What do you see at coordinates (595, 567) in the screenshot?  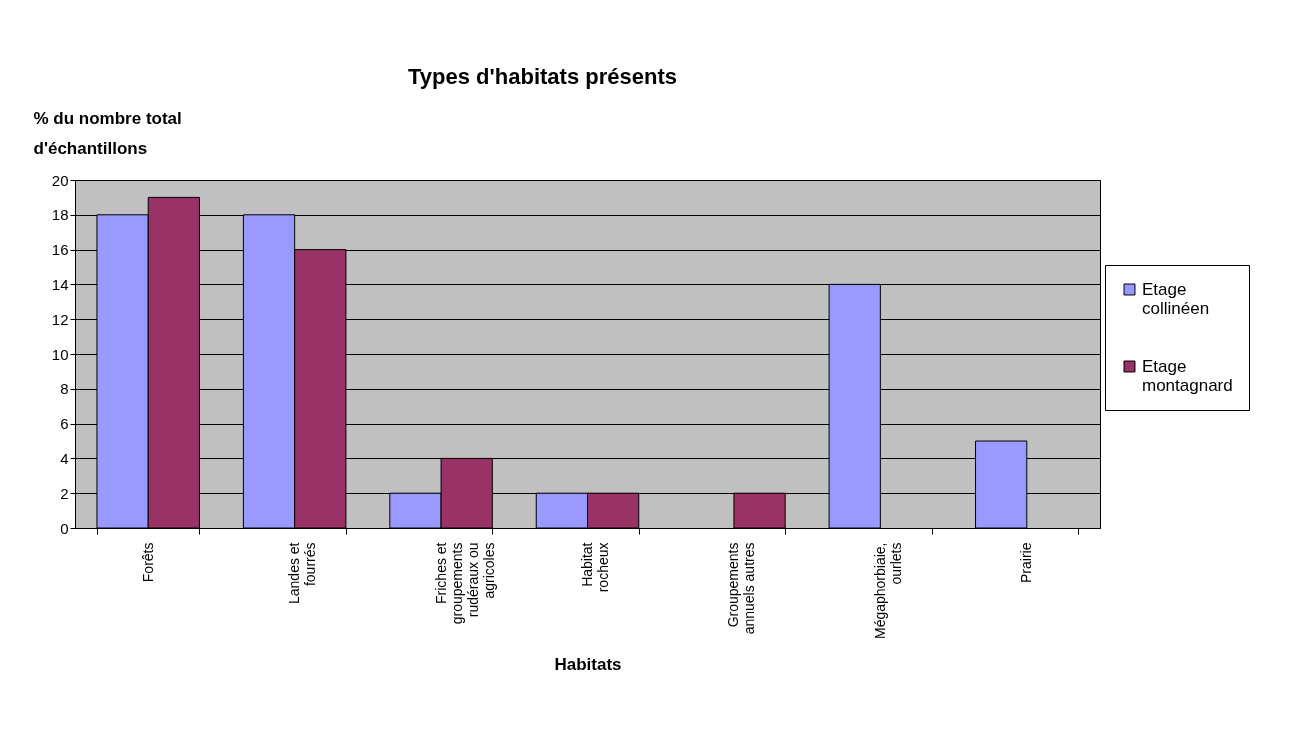 I see `x-tick-label: Habitat rocheux` at bounding box center [595, 567].